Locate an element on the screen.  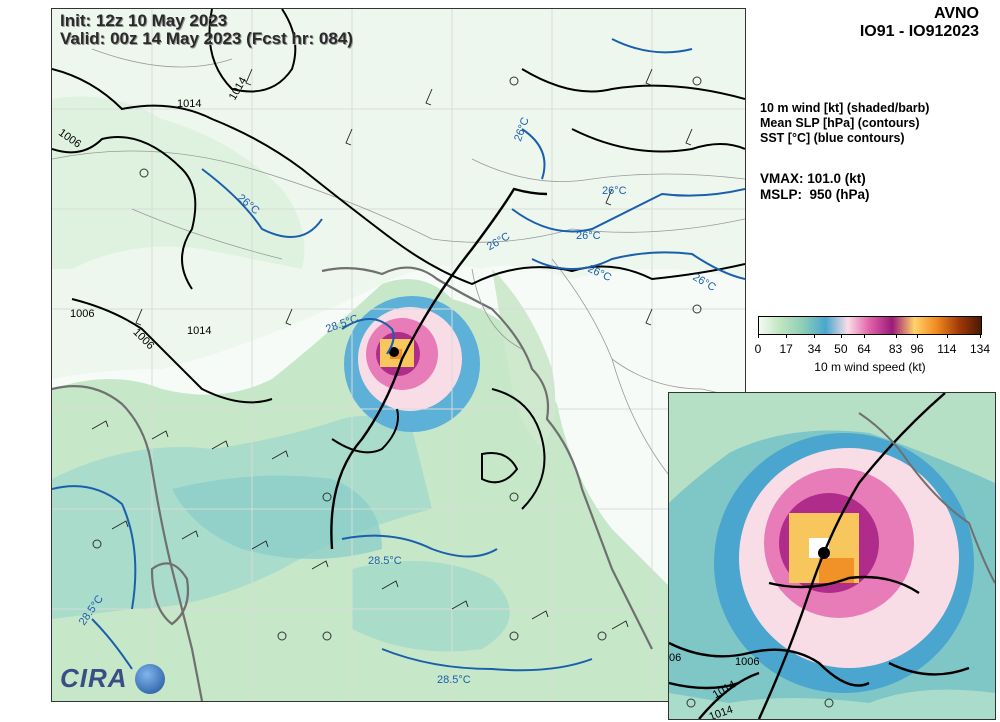
colorbar-tick-label: 50 is located at coordinates (841, 349).